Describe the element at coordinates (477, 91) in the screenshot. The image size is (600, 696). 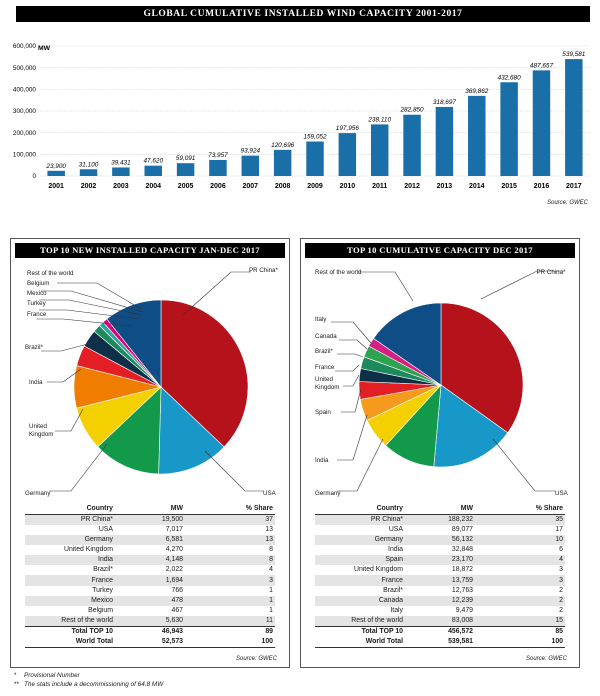
I see `bar-value-label: 369,862` at that location.